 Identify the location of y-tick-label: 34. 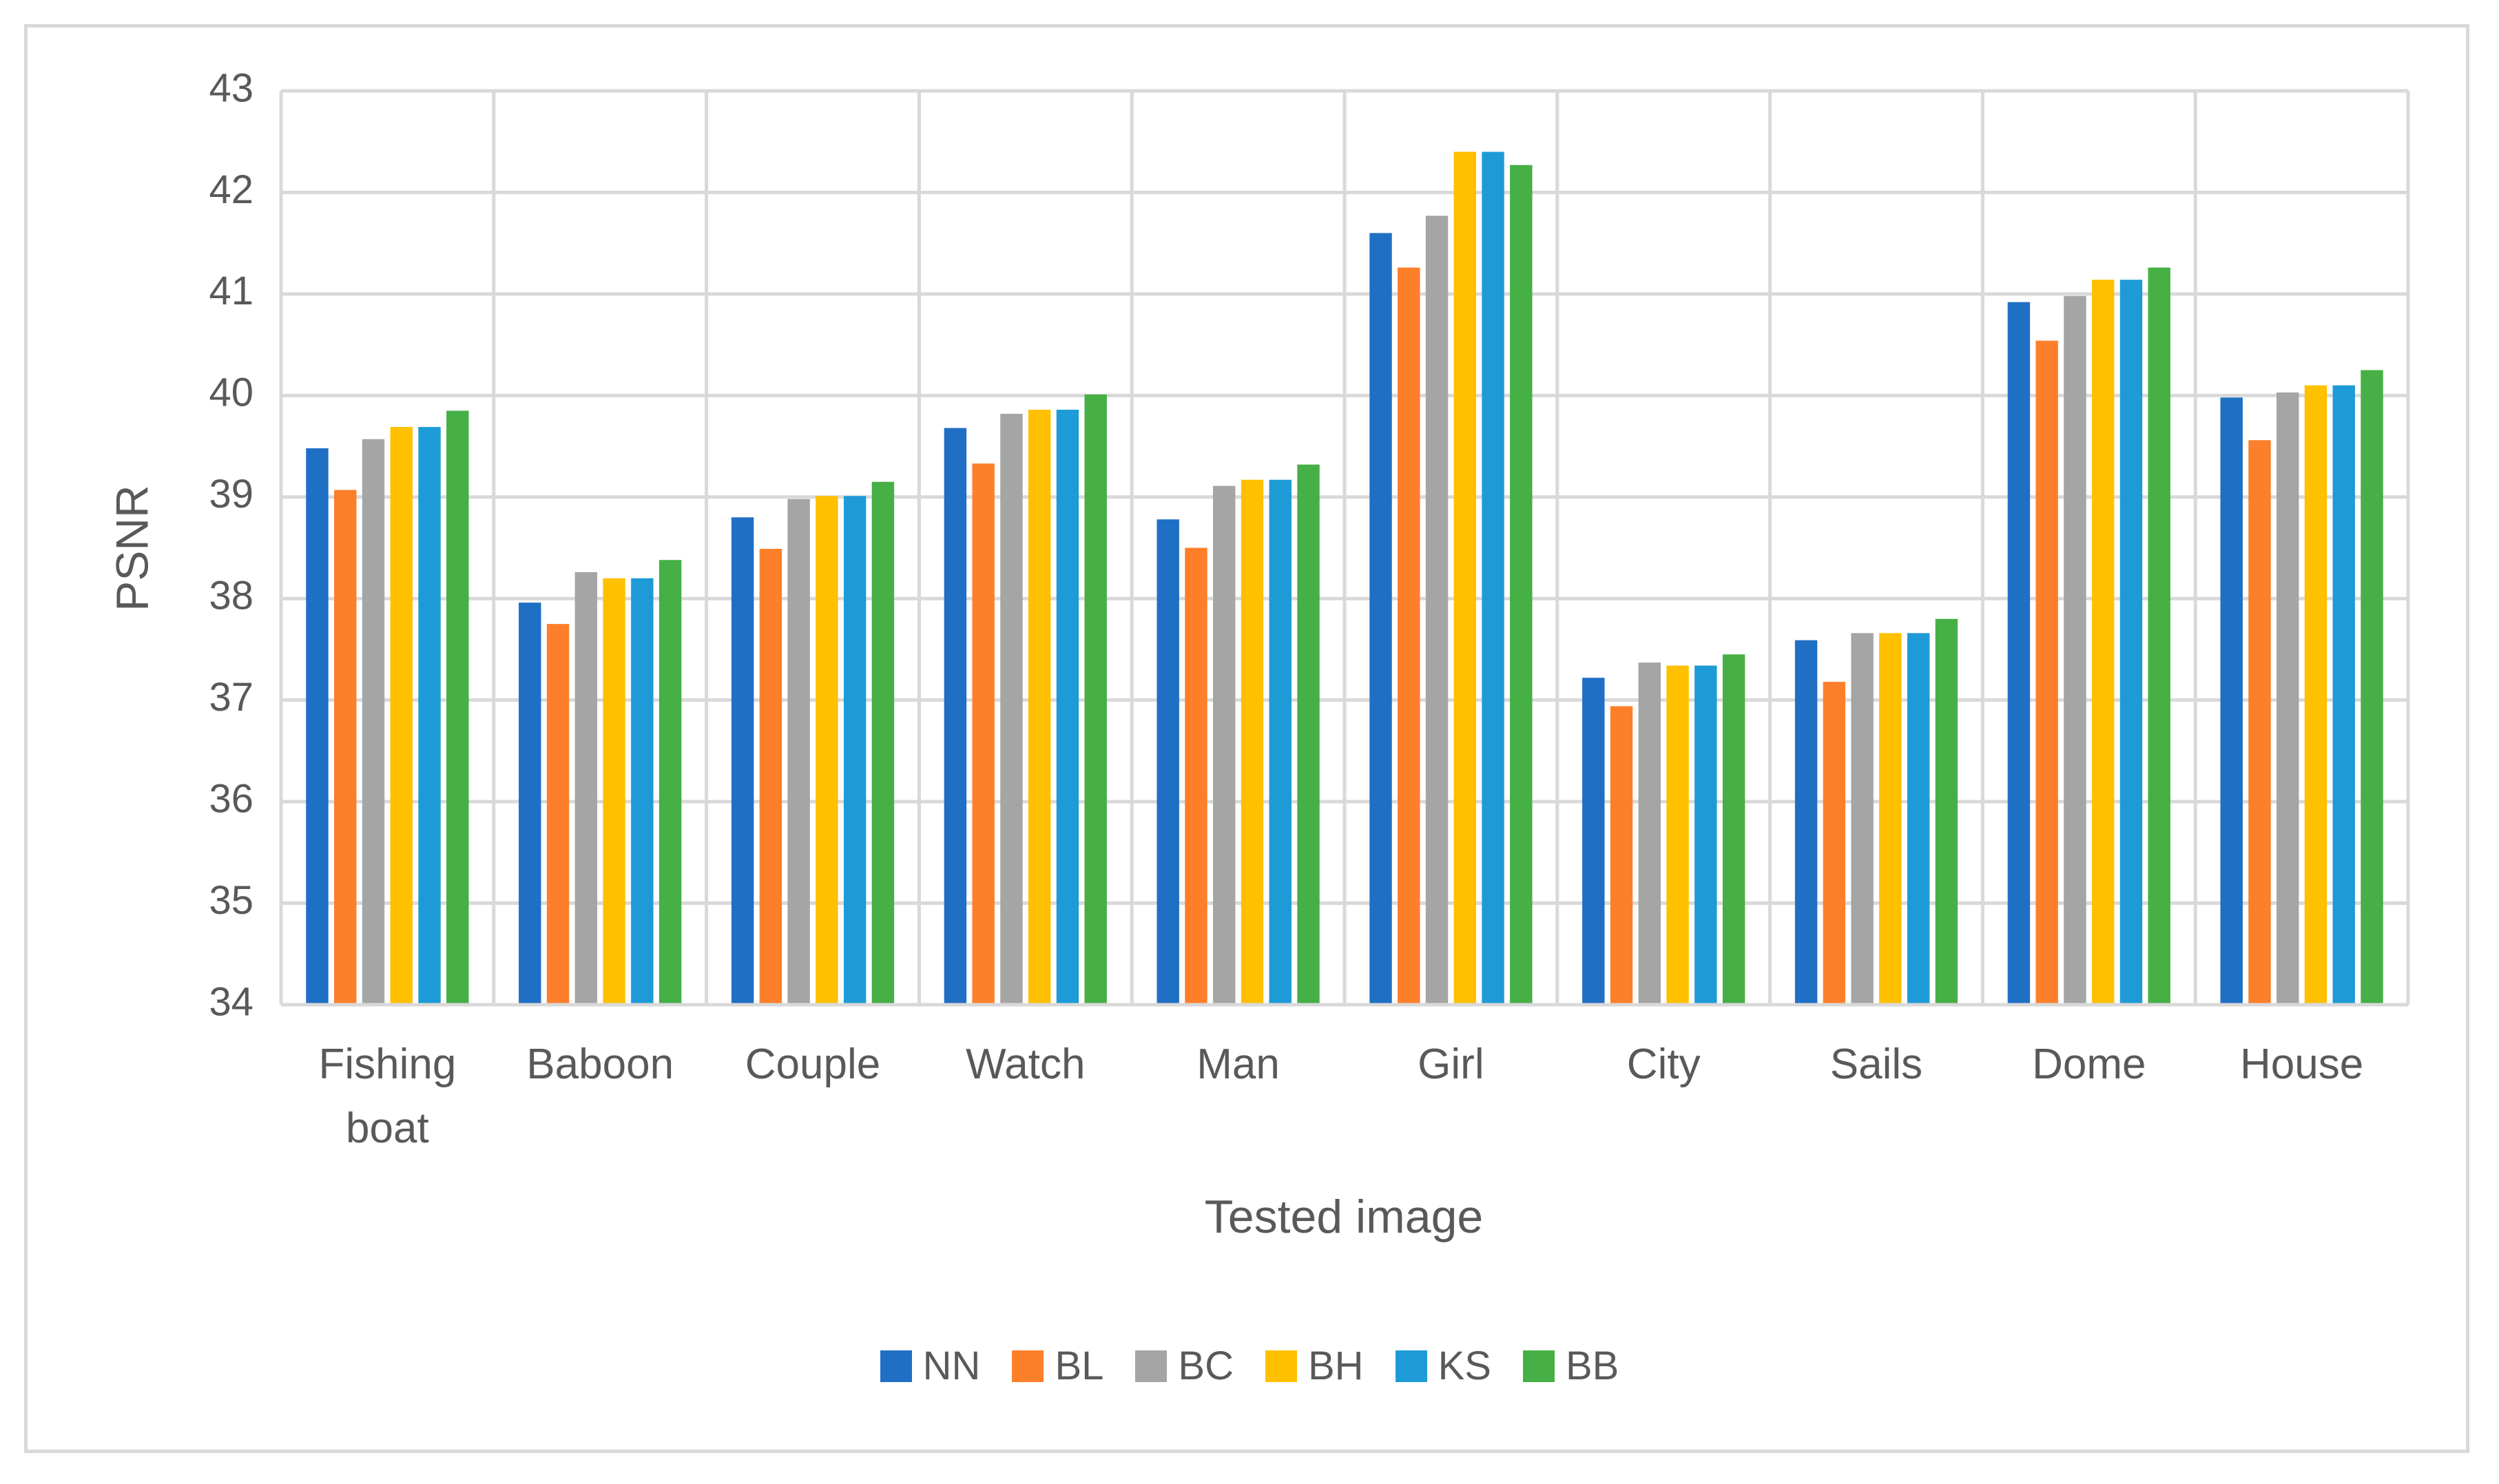
(231, 1002).